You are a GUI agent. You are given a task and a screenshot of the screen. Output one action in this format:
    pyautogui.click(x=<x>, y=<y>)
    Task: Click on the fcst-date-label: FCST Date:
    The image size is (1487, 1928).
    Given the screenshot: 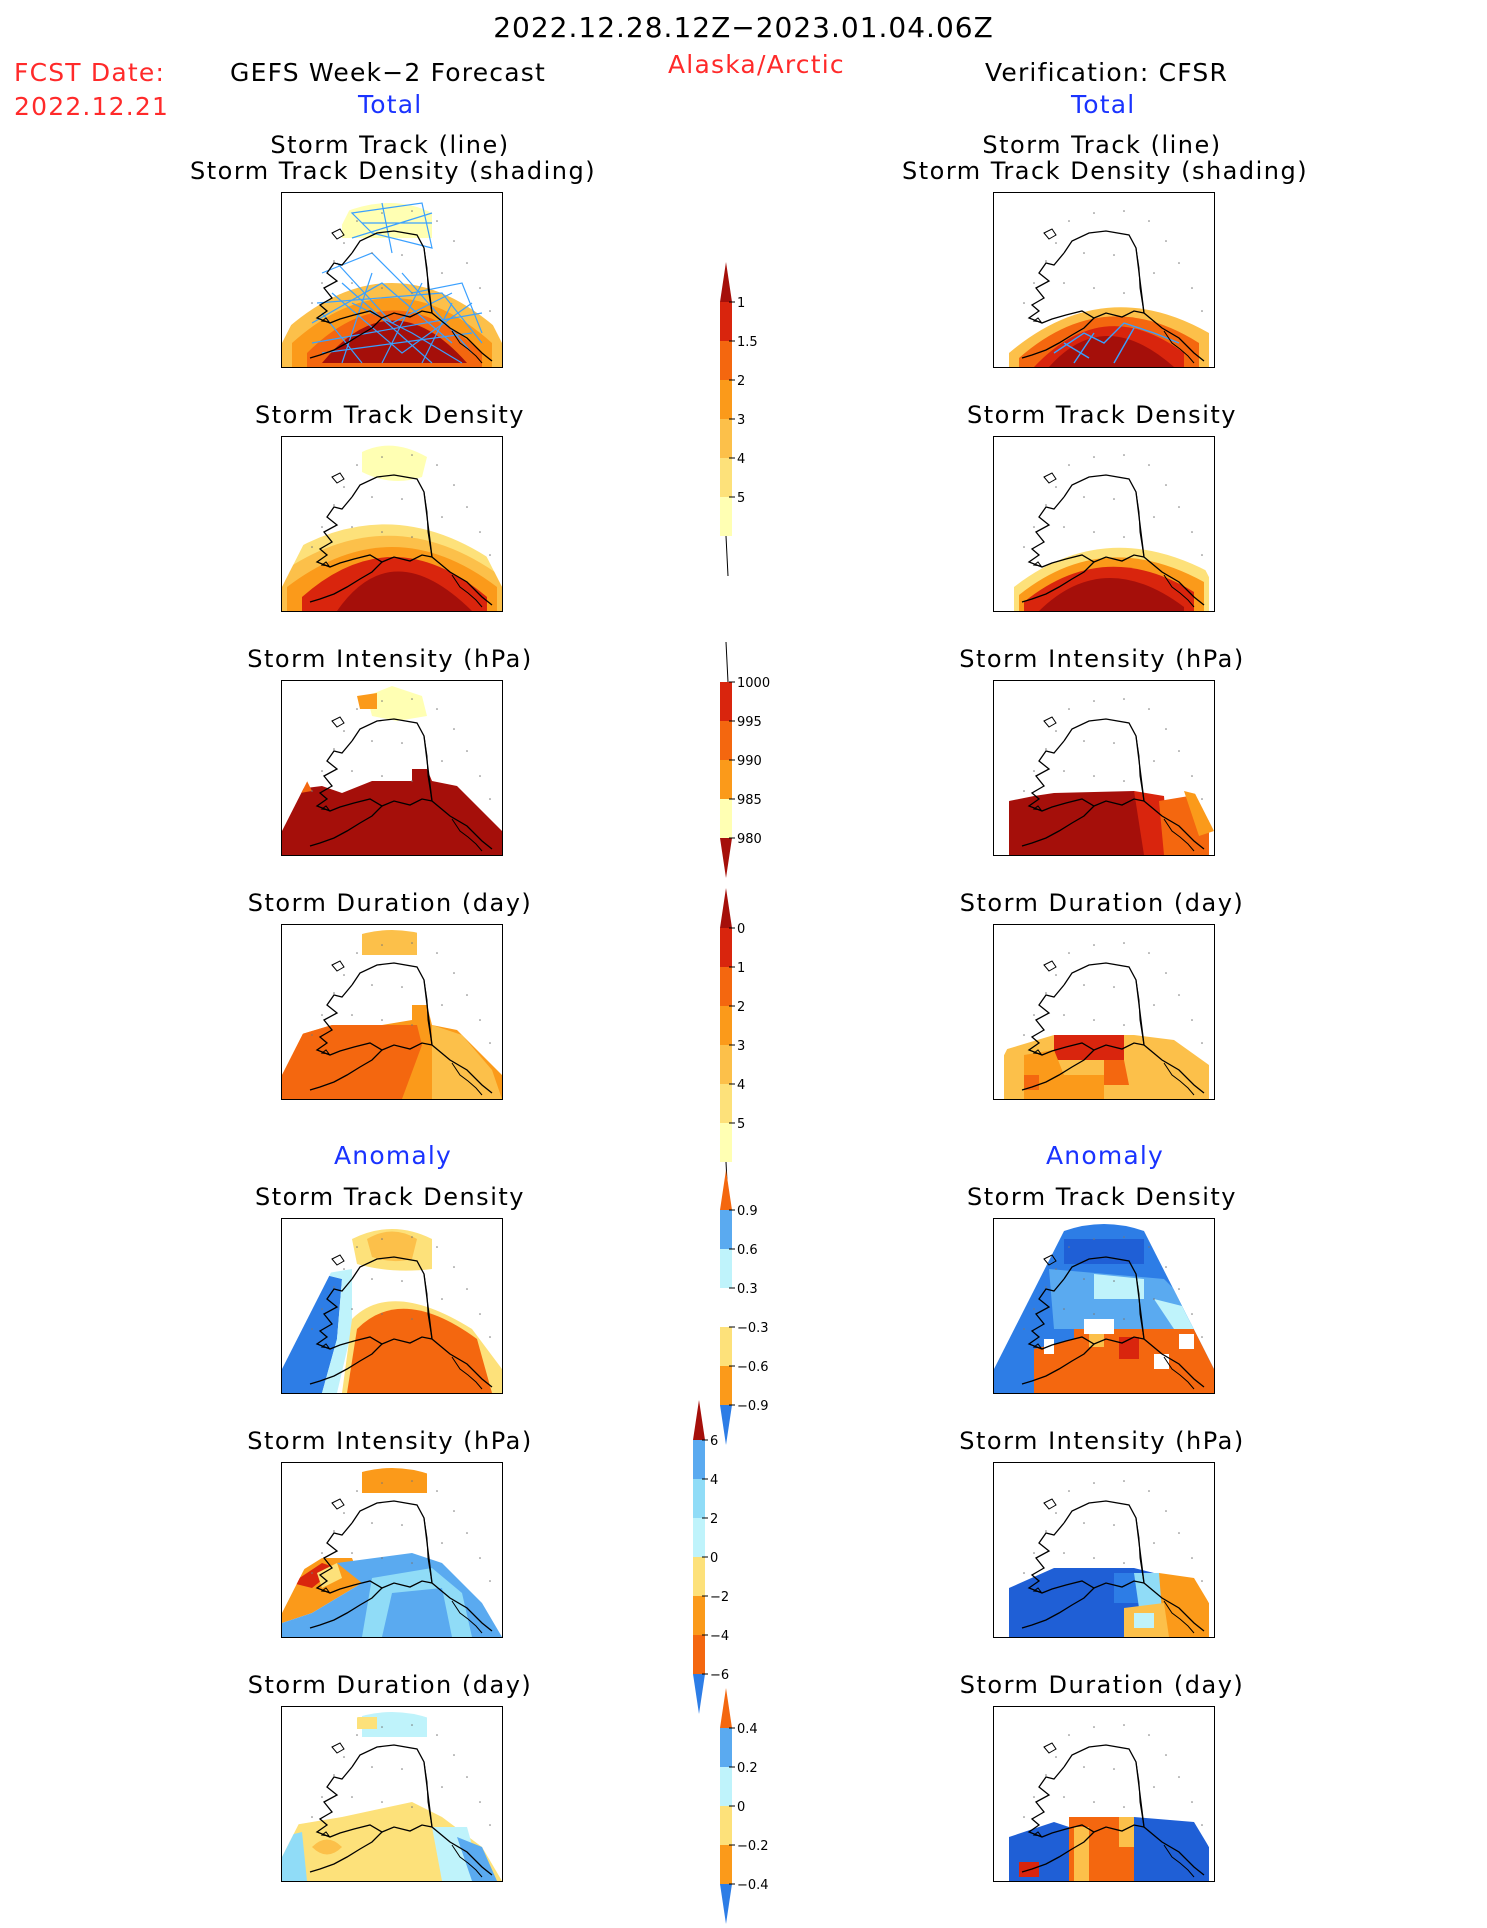 What is the action you would take?
    pyautogui.click(x=90, y=72)
    